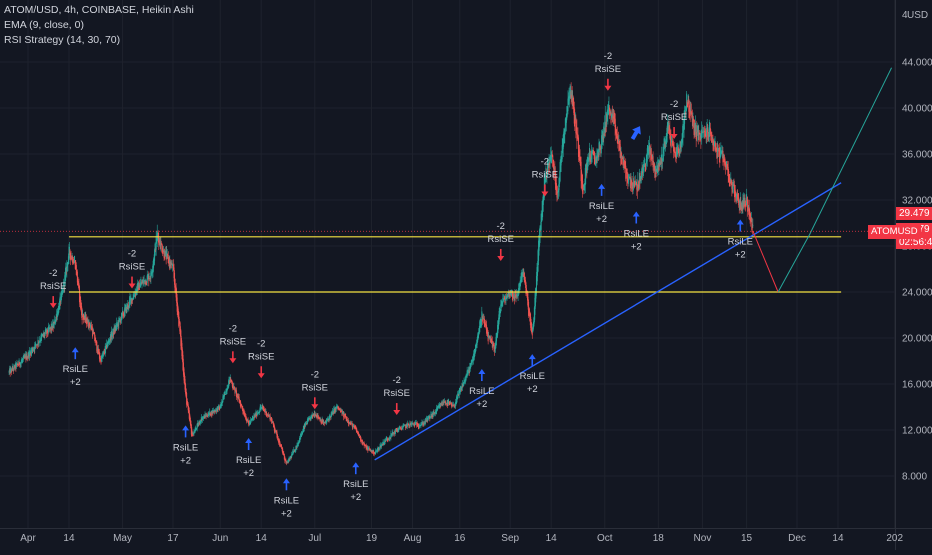  Describe the element at coordinates (99, 10) in the screenshot. I see `legend-title: ATOM/USD, 4h, COINBASE, Heikin Ashi` at that location.